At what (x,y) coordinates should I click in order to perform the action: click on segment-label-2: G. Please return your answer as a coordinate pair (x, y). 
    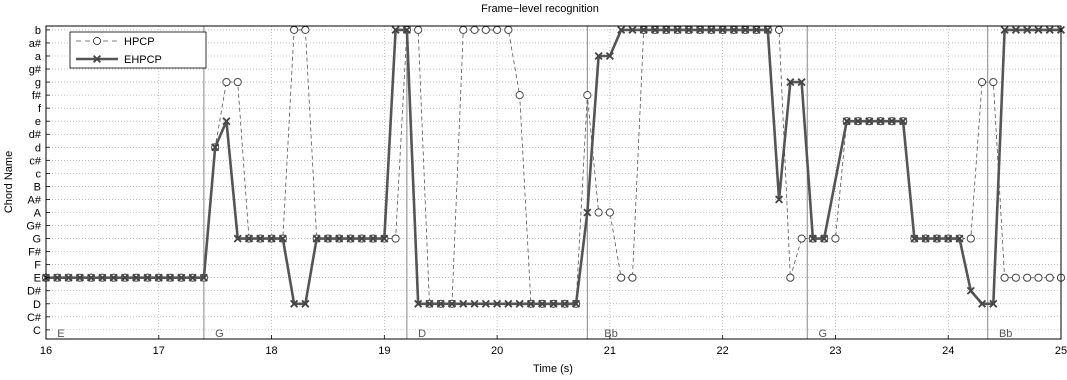
    Looking at the image, I should click on (219, 334).